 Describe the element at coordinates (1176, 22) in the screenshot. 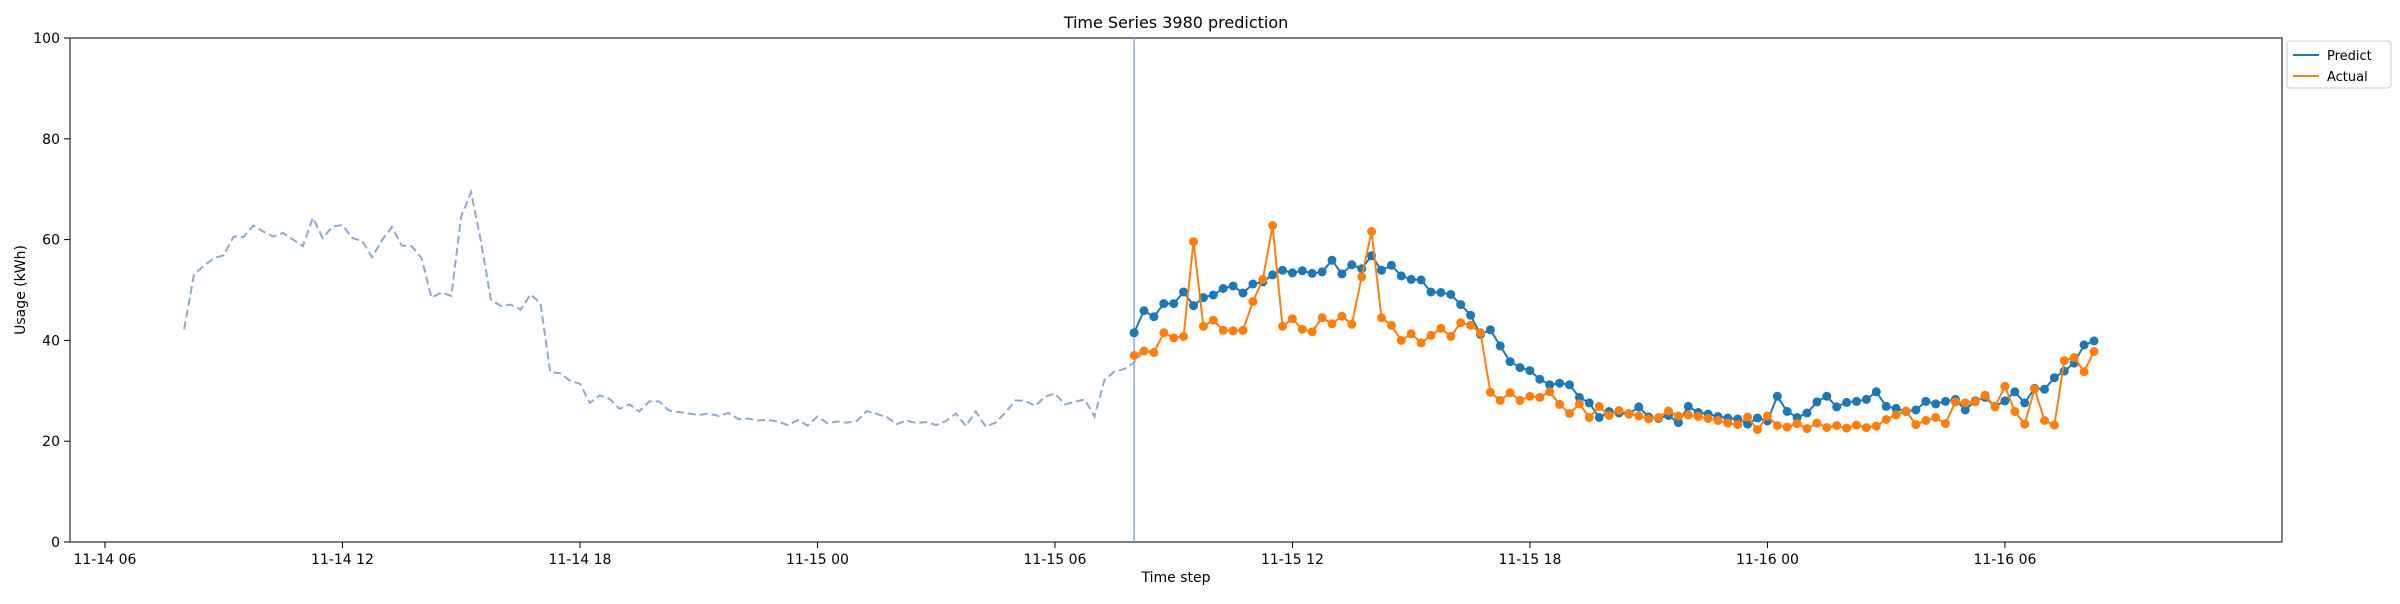

I see `chart-title: Time Series 3980 prediction` at that location.